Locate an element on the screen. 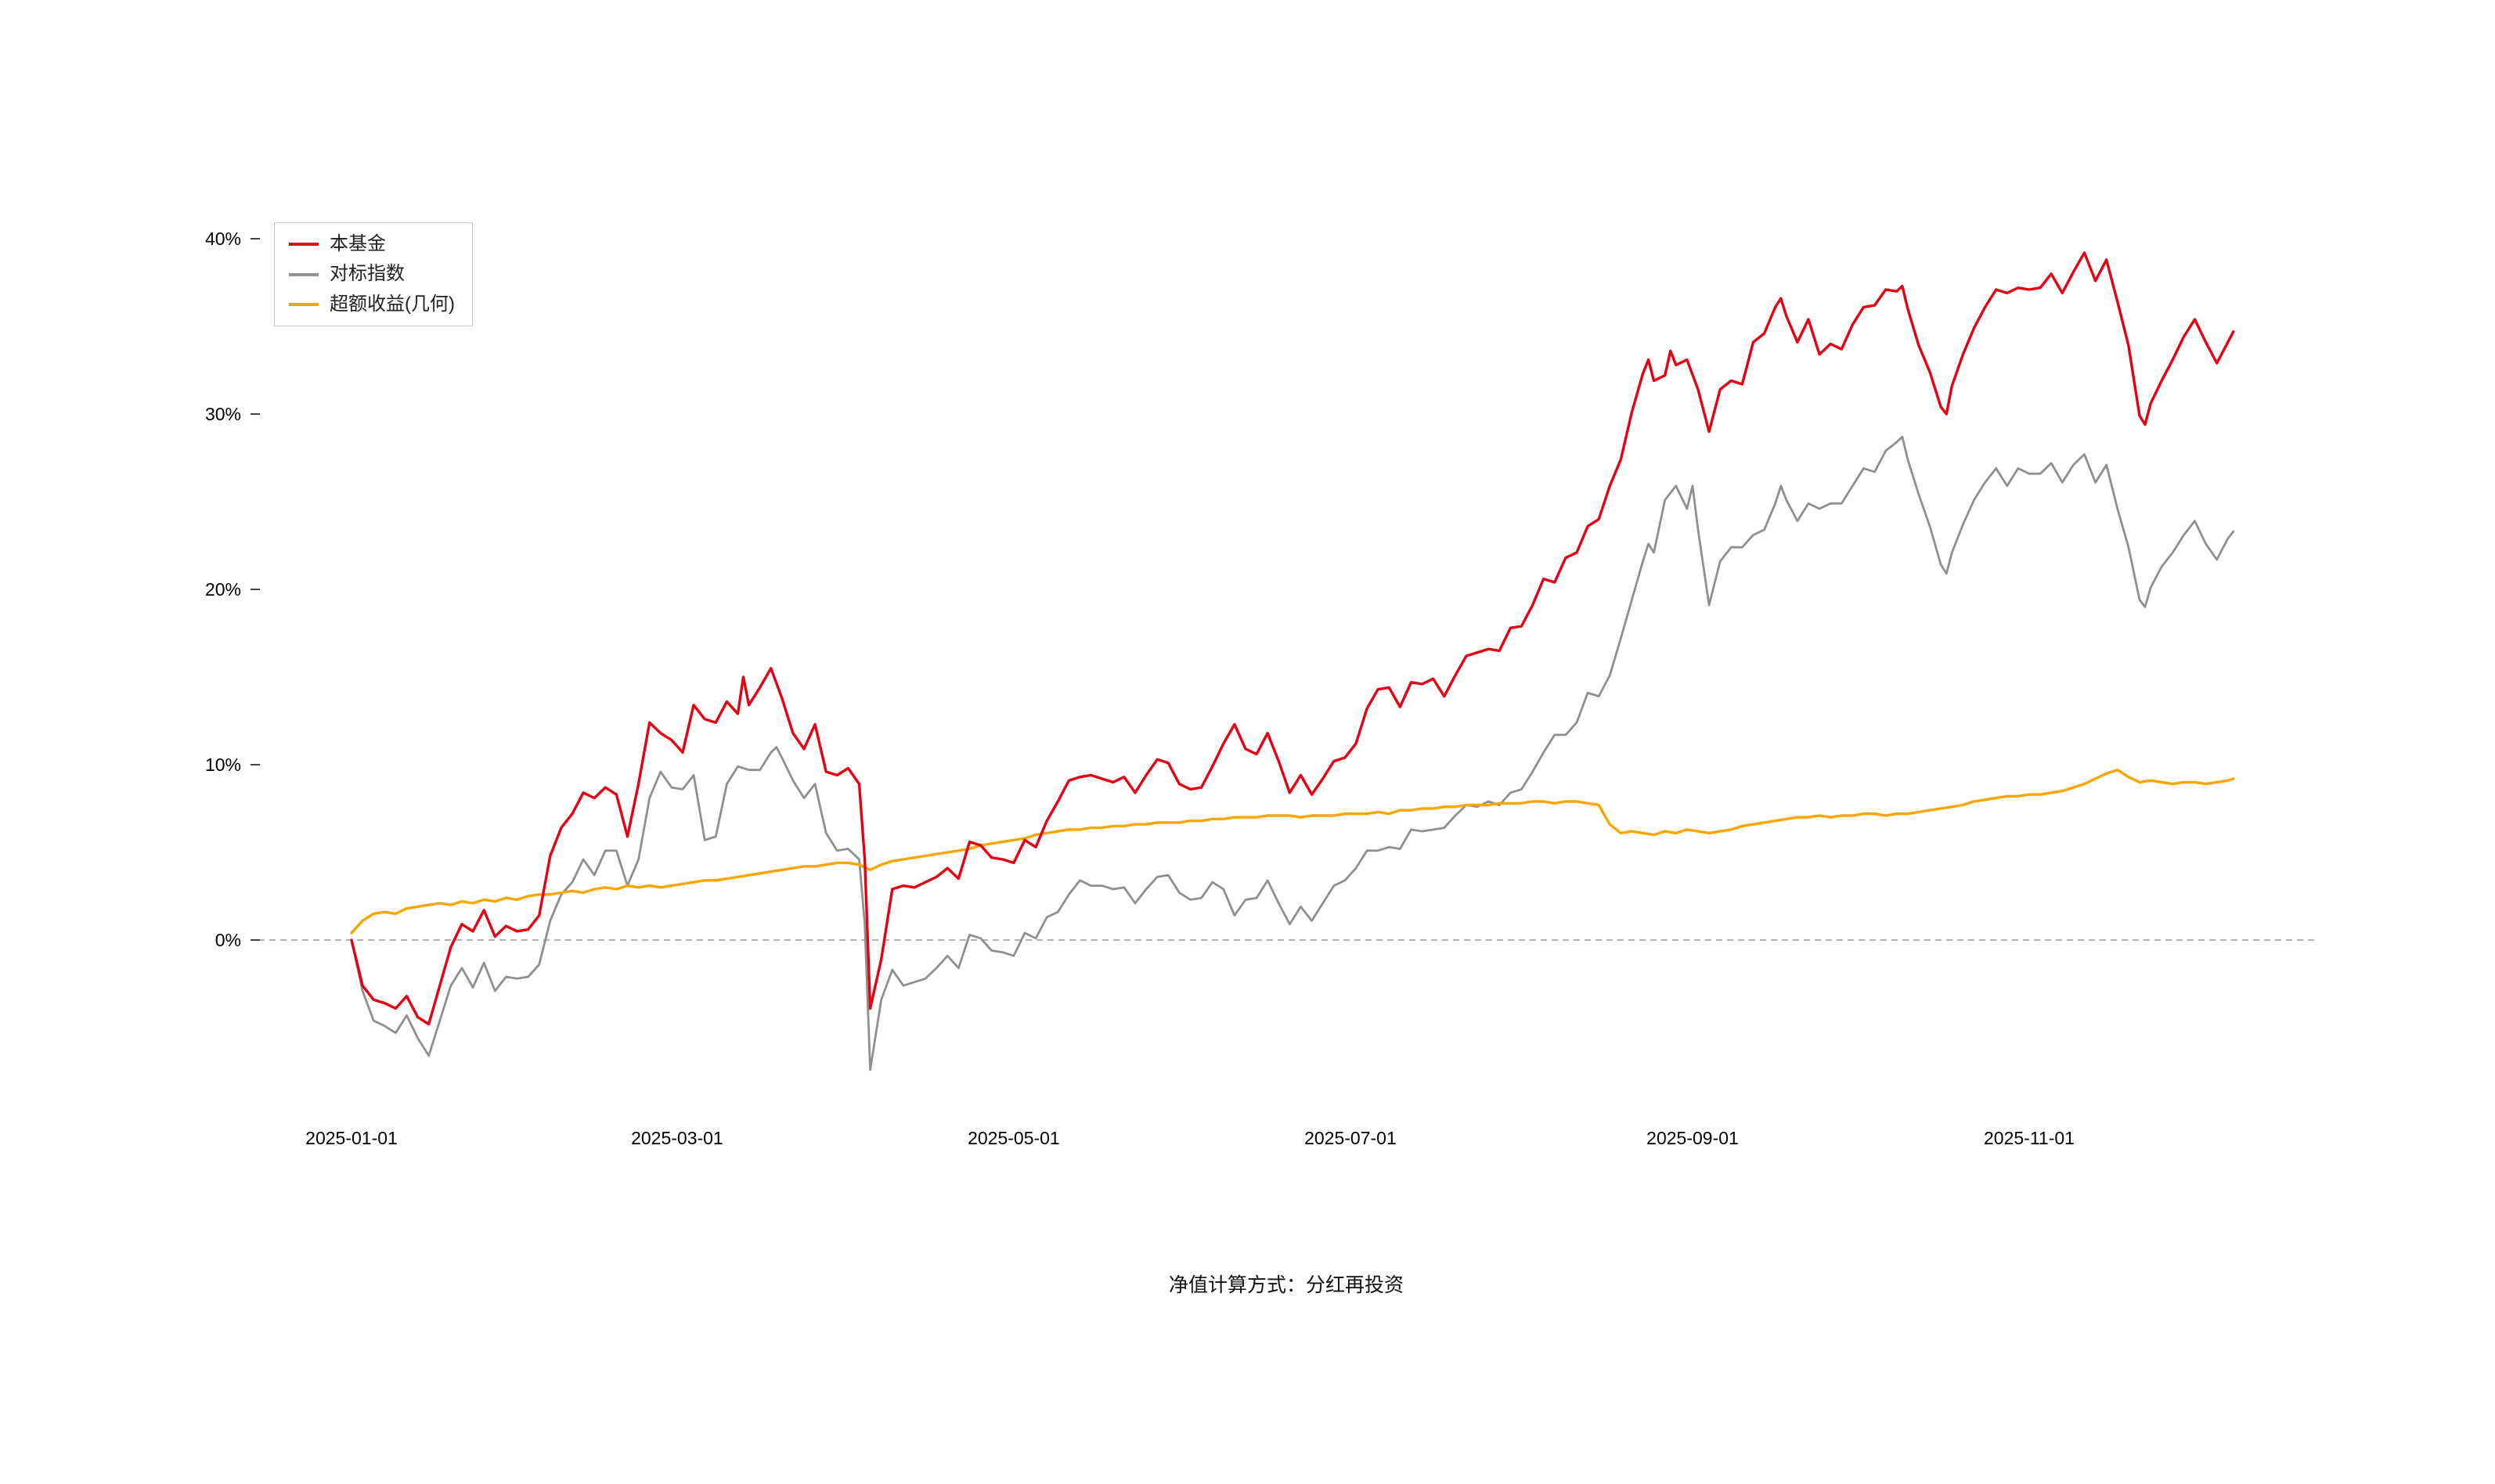 Image resolution: width=2495 pixels, height=1484 pixels. excess-return-series-line is located at coordinates (1293, 852).